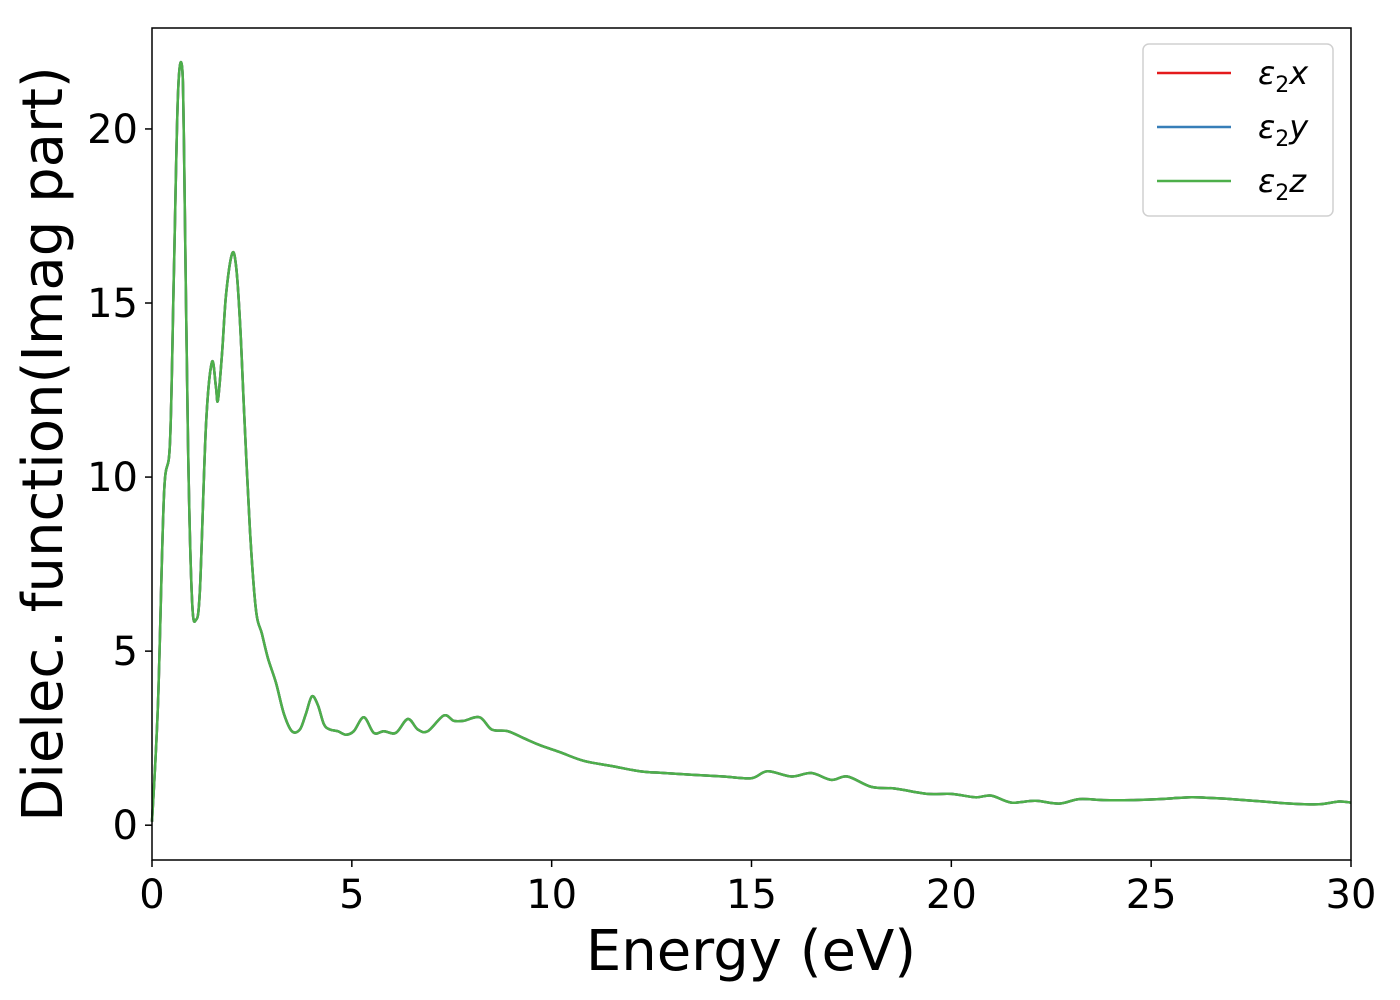 The image size is (1400, 1000). What do you see at coordinates (112, 304) in the screenshot?
I see `y-tick-label: 15` at bounding box center [112, 304].